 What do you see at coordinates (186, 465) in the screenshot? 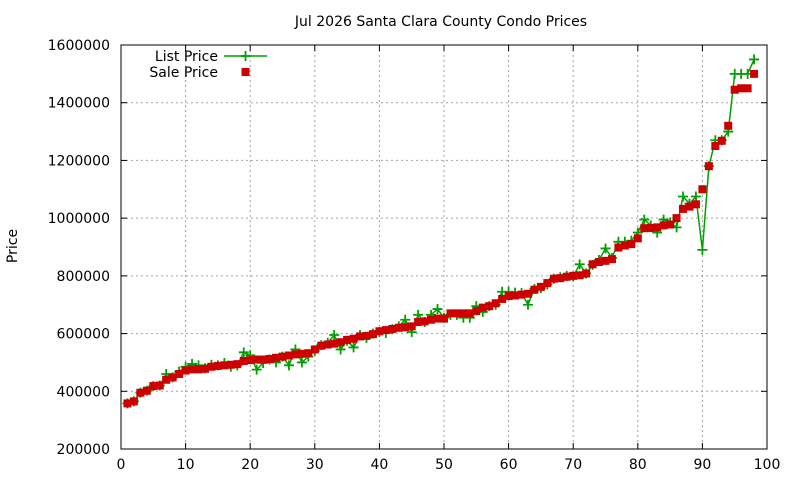
I see `x-tick-label: 10` at bounding box center [186, 465].